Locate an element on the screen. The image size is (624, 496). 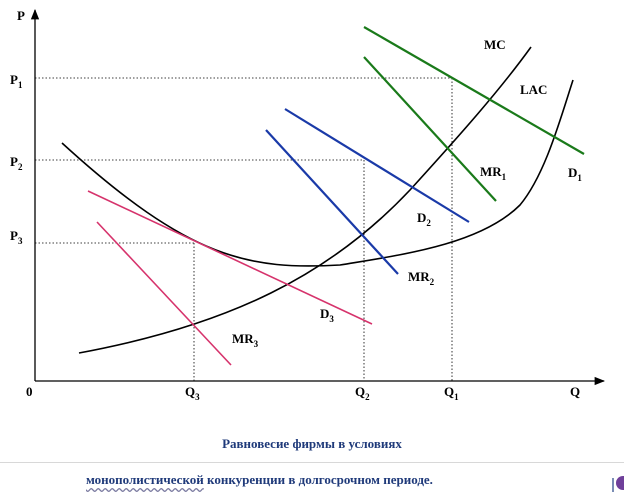
caption-line-2-rest: конкуренции в долгосрочном периоде. is located at coordinates (318, 479).